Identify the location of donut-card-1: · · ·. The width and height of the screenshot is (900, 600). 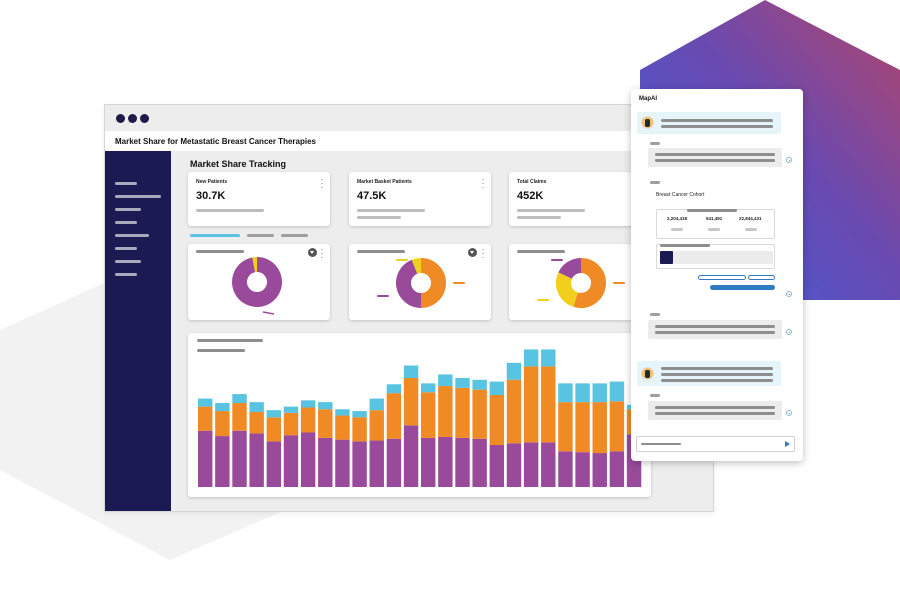
(259, 282).